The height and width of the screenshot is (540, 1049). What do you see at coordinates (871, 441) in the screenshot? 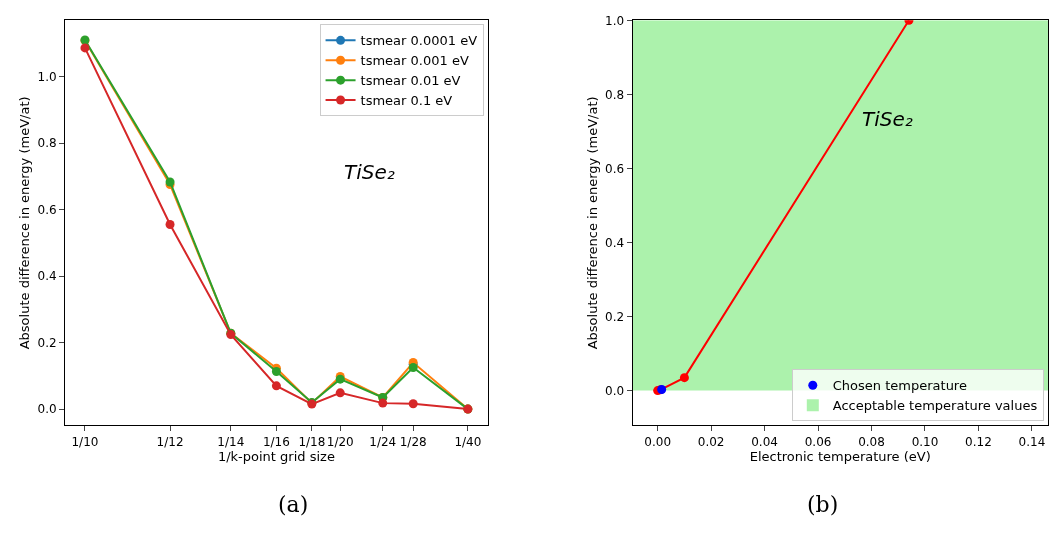
I see `x-tick-label: 0.08` at bounding box center [871, 441].